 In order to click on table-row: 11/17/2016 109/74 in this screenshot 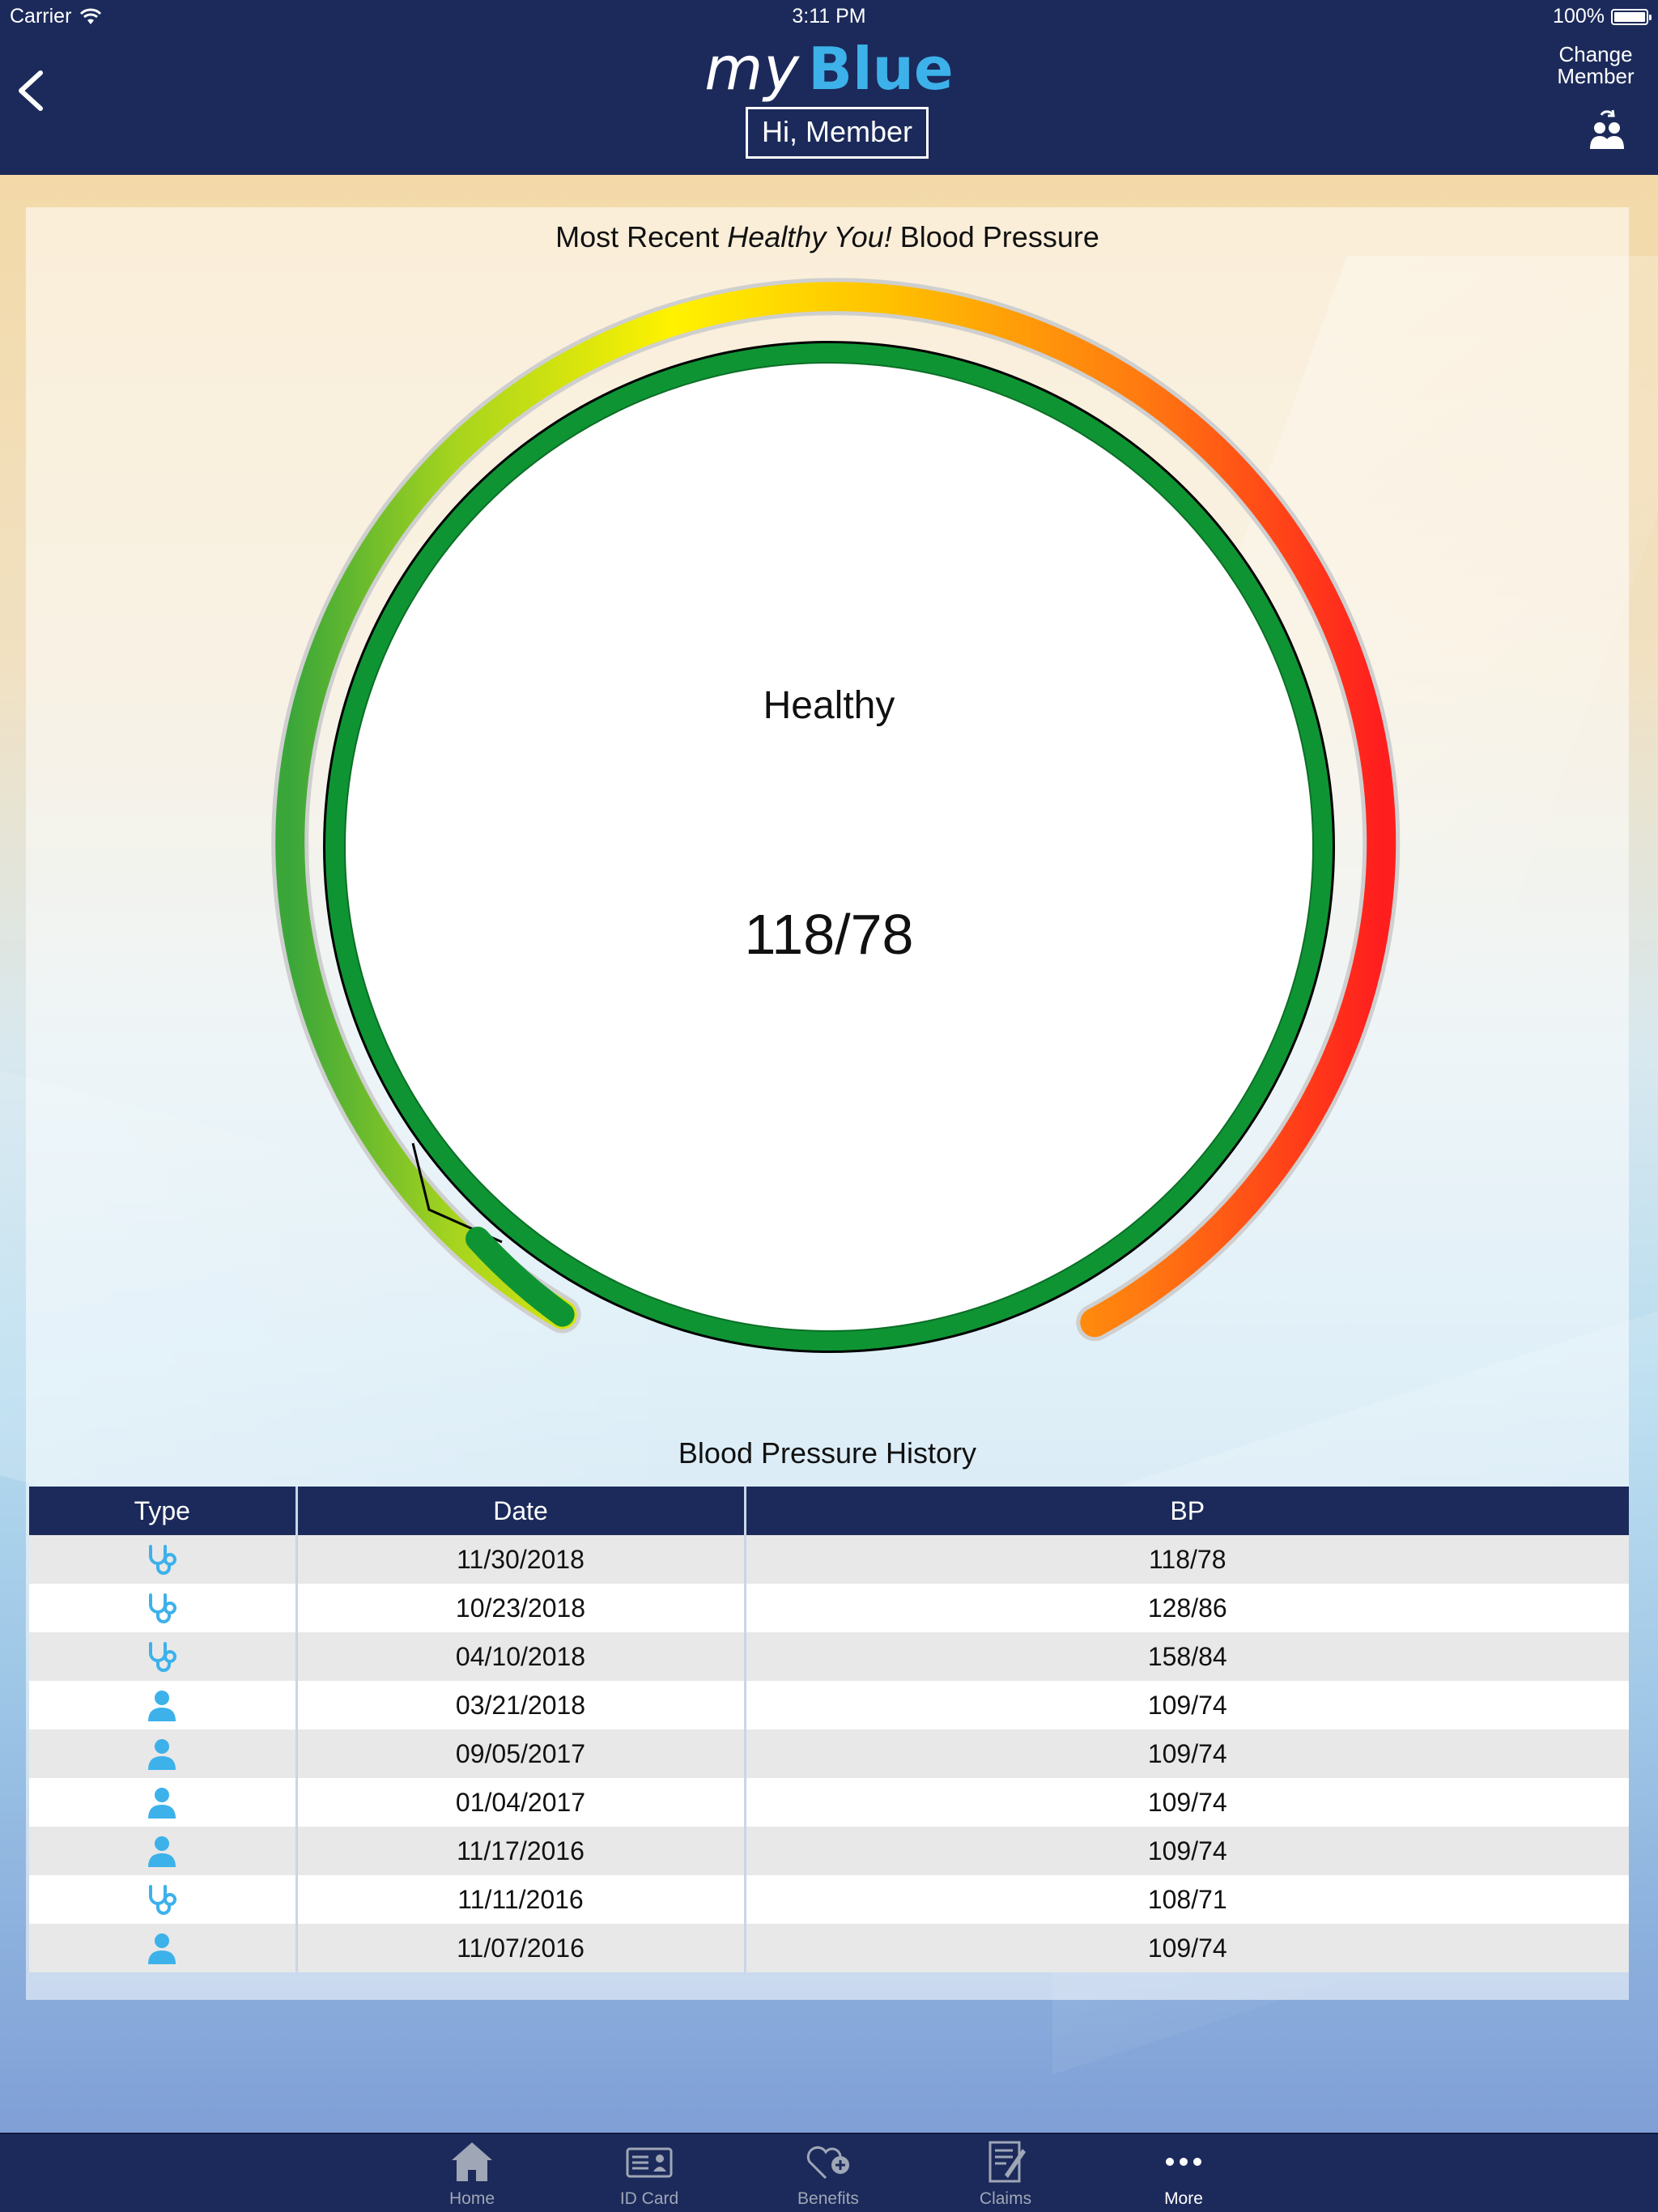, I will do `click(829, 1851)`.